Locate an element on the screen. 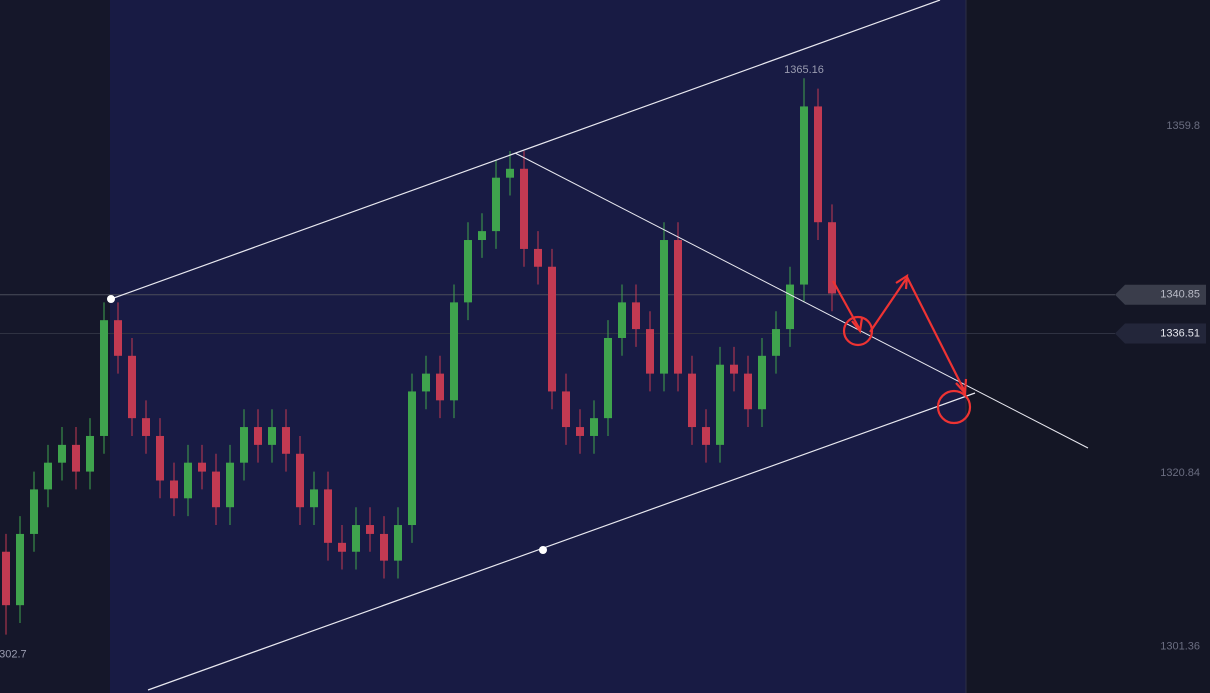 The width and height of the screenshot is (1210, 693). extreme-label: 1365.16 is located at coordinates (804, 70).